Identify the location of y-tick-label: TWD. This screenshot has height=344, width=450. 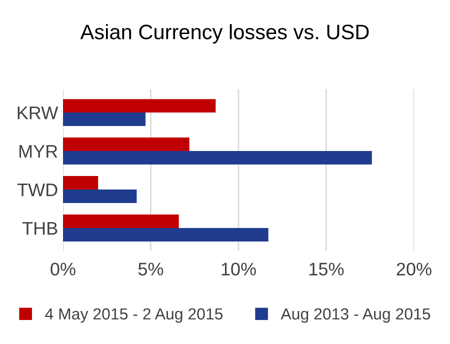
(37, 190).